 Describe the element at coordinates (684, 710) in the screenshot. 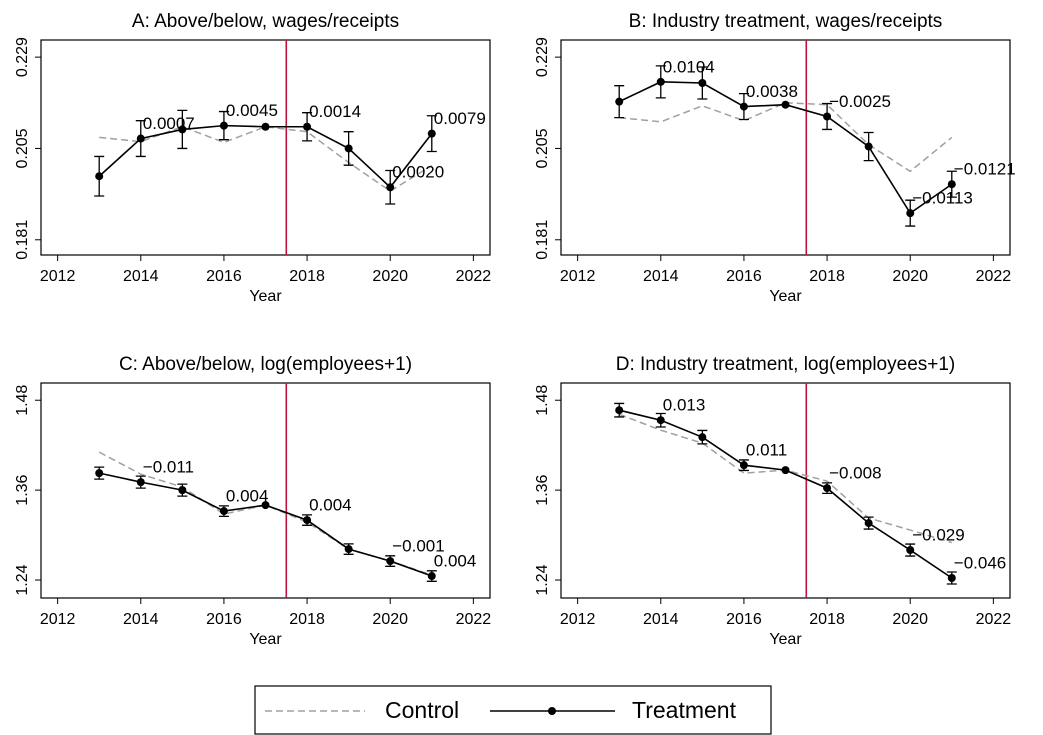

I see `legend-label: Treatment` at that location.